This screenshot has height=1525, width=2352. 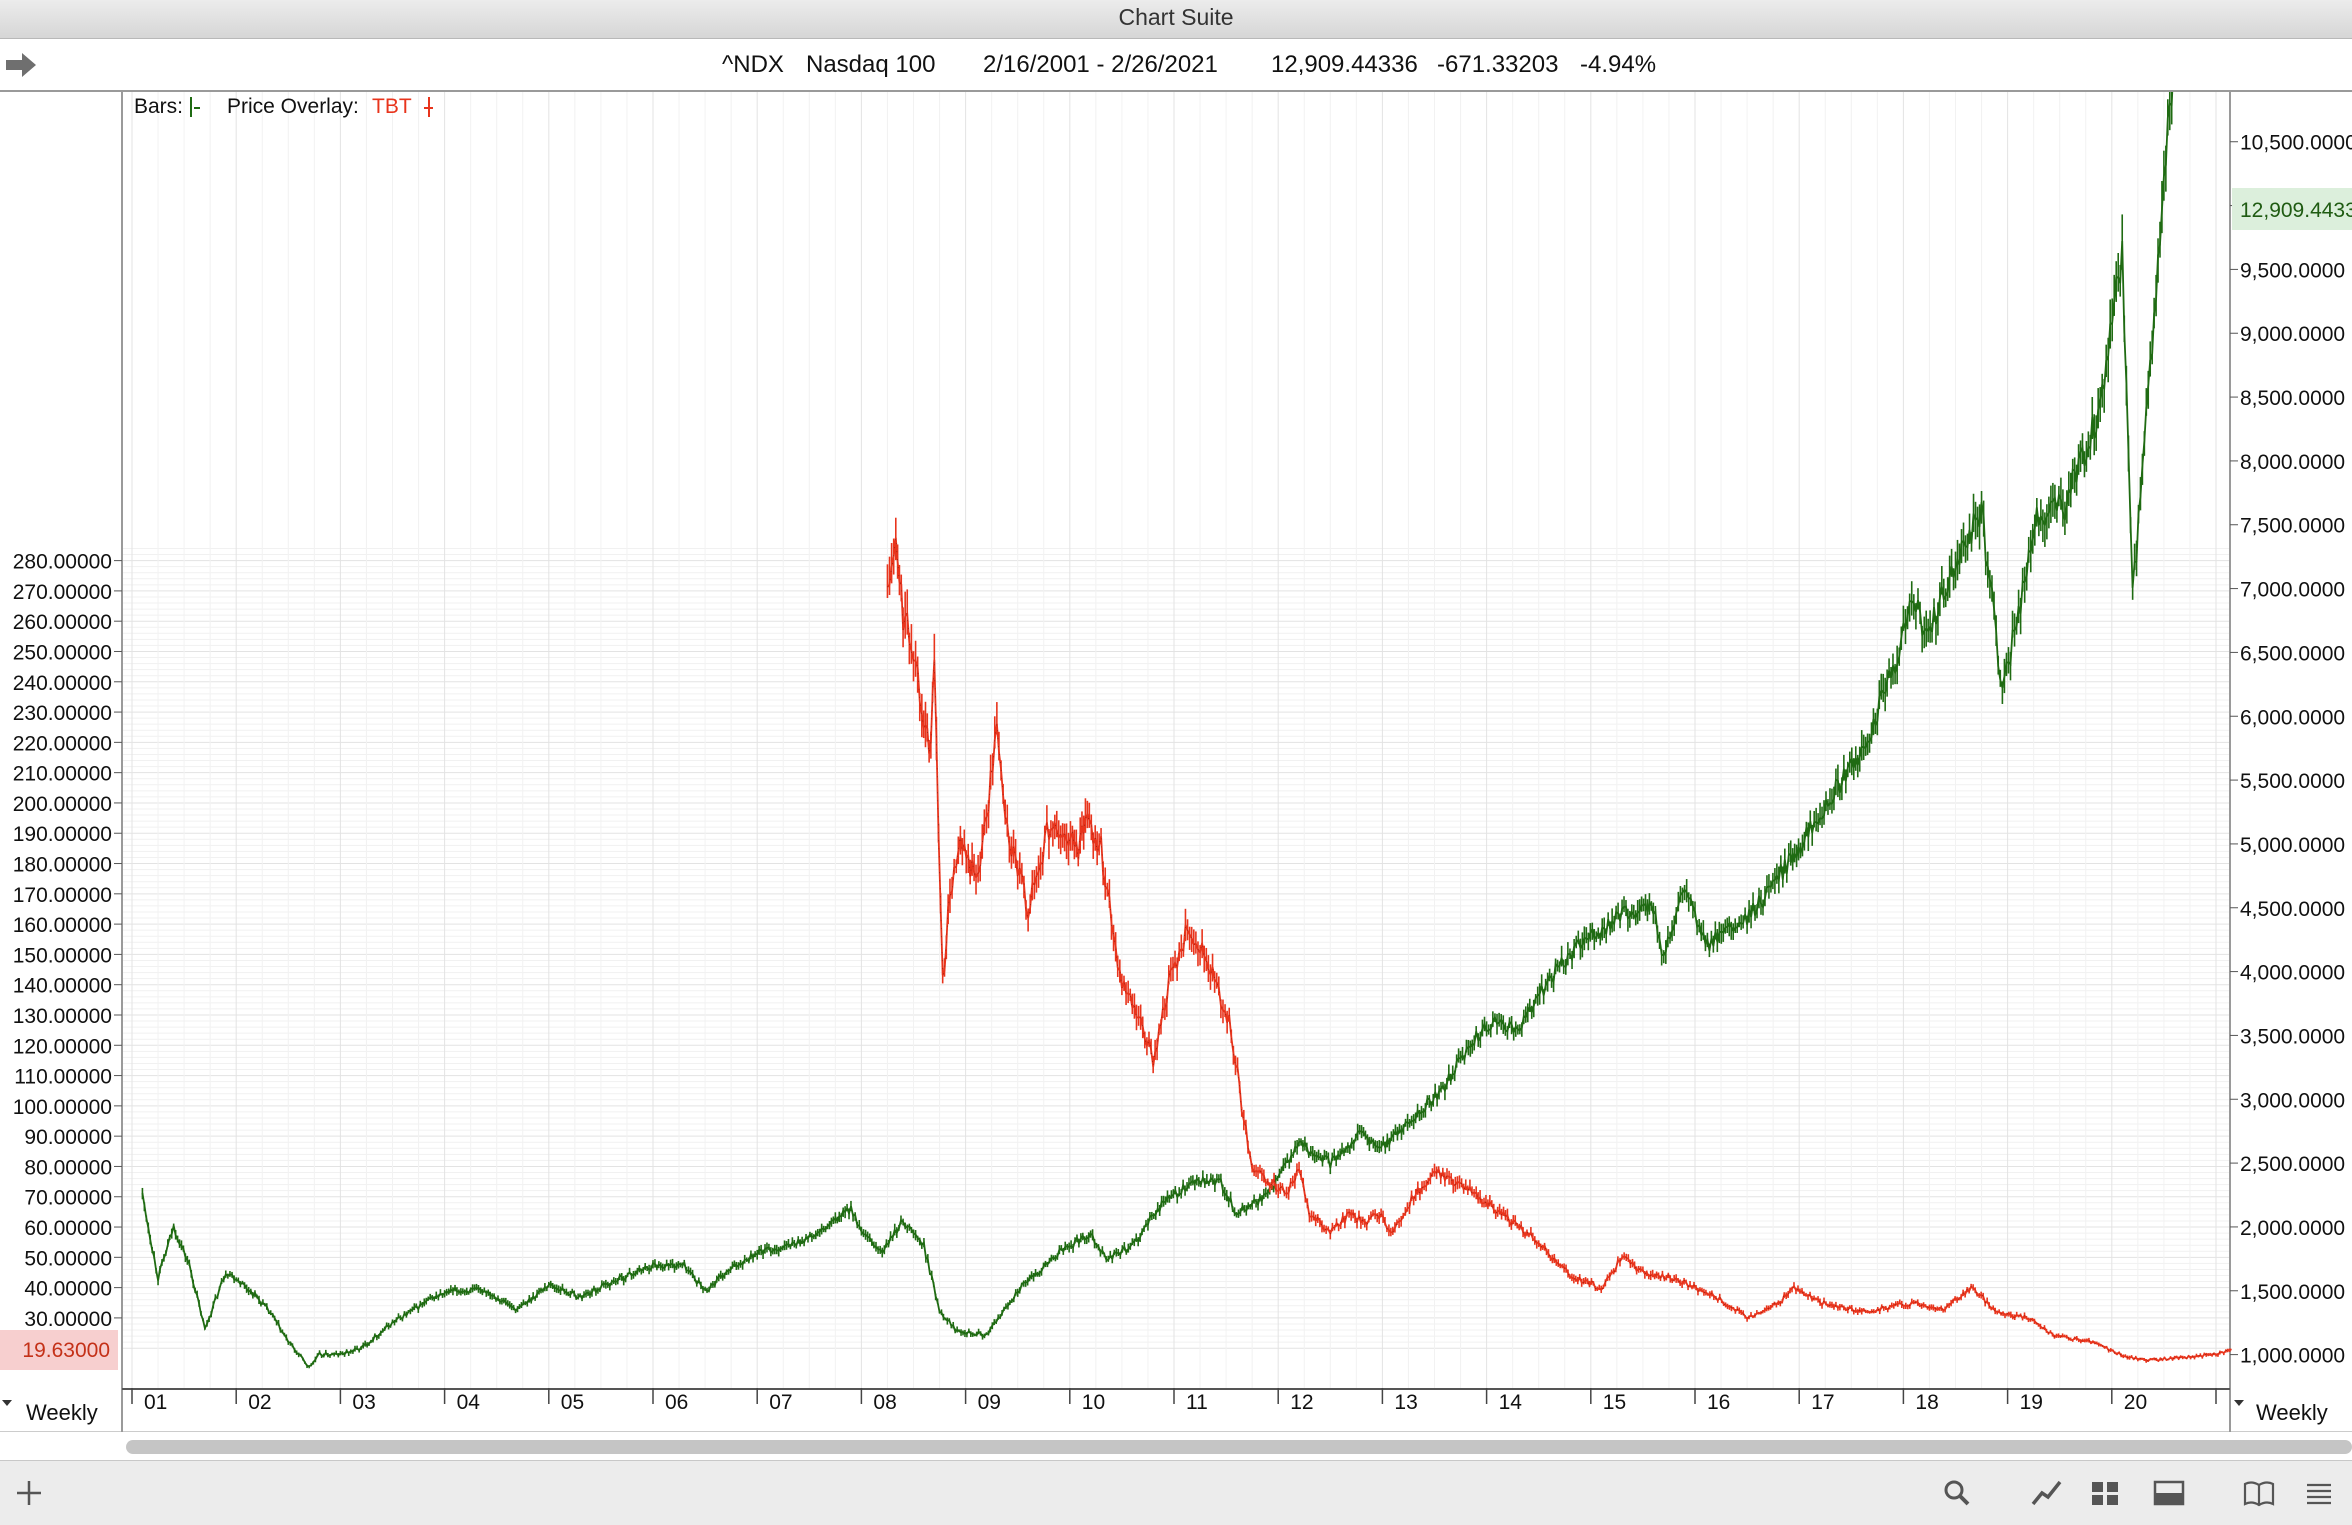 What do you see at coordinates (2031, 1402) in the screenshot?
I see `x-axis-tick-label: 19` at bounding box center [2031, 1402].